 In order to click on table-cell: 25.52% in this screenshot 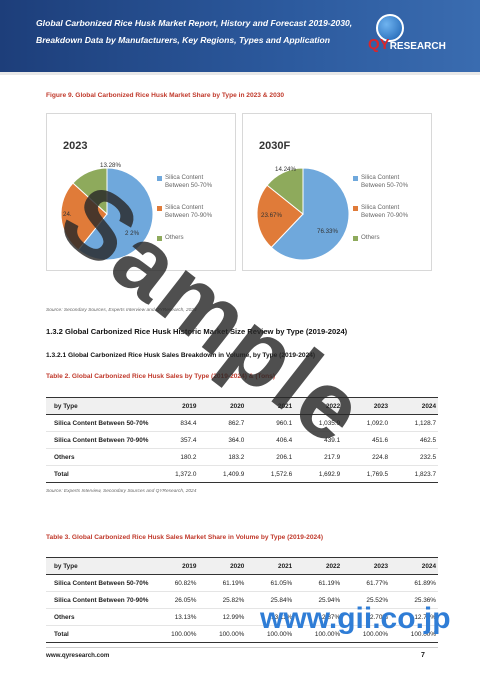, I will do `click(366, 600)`.